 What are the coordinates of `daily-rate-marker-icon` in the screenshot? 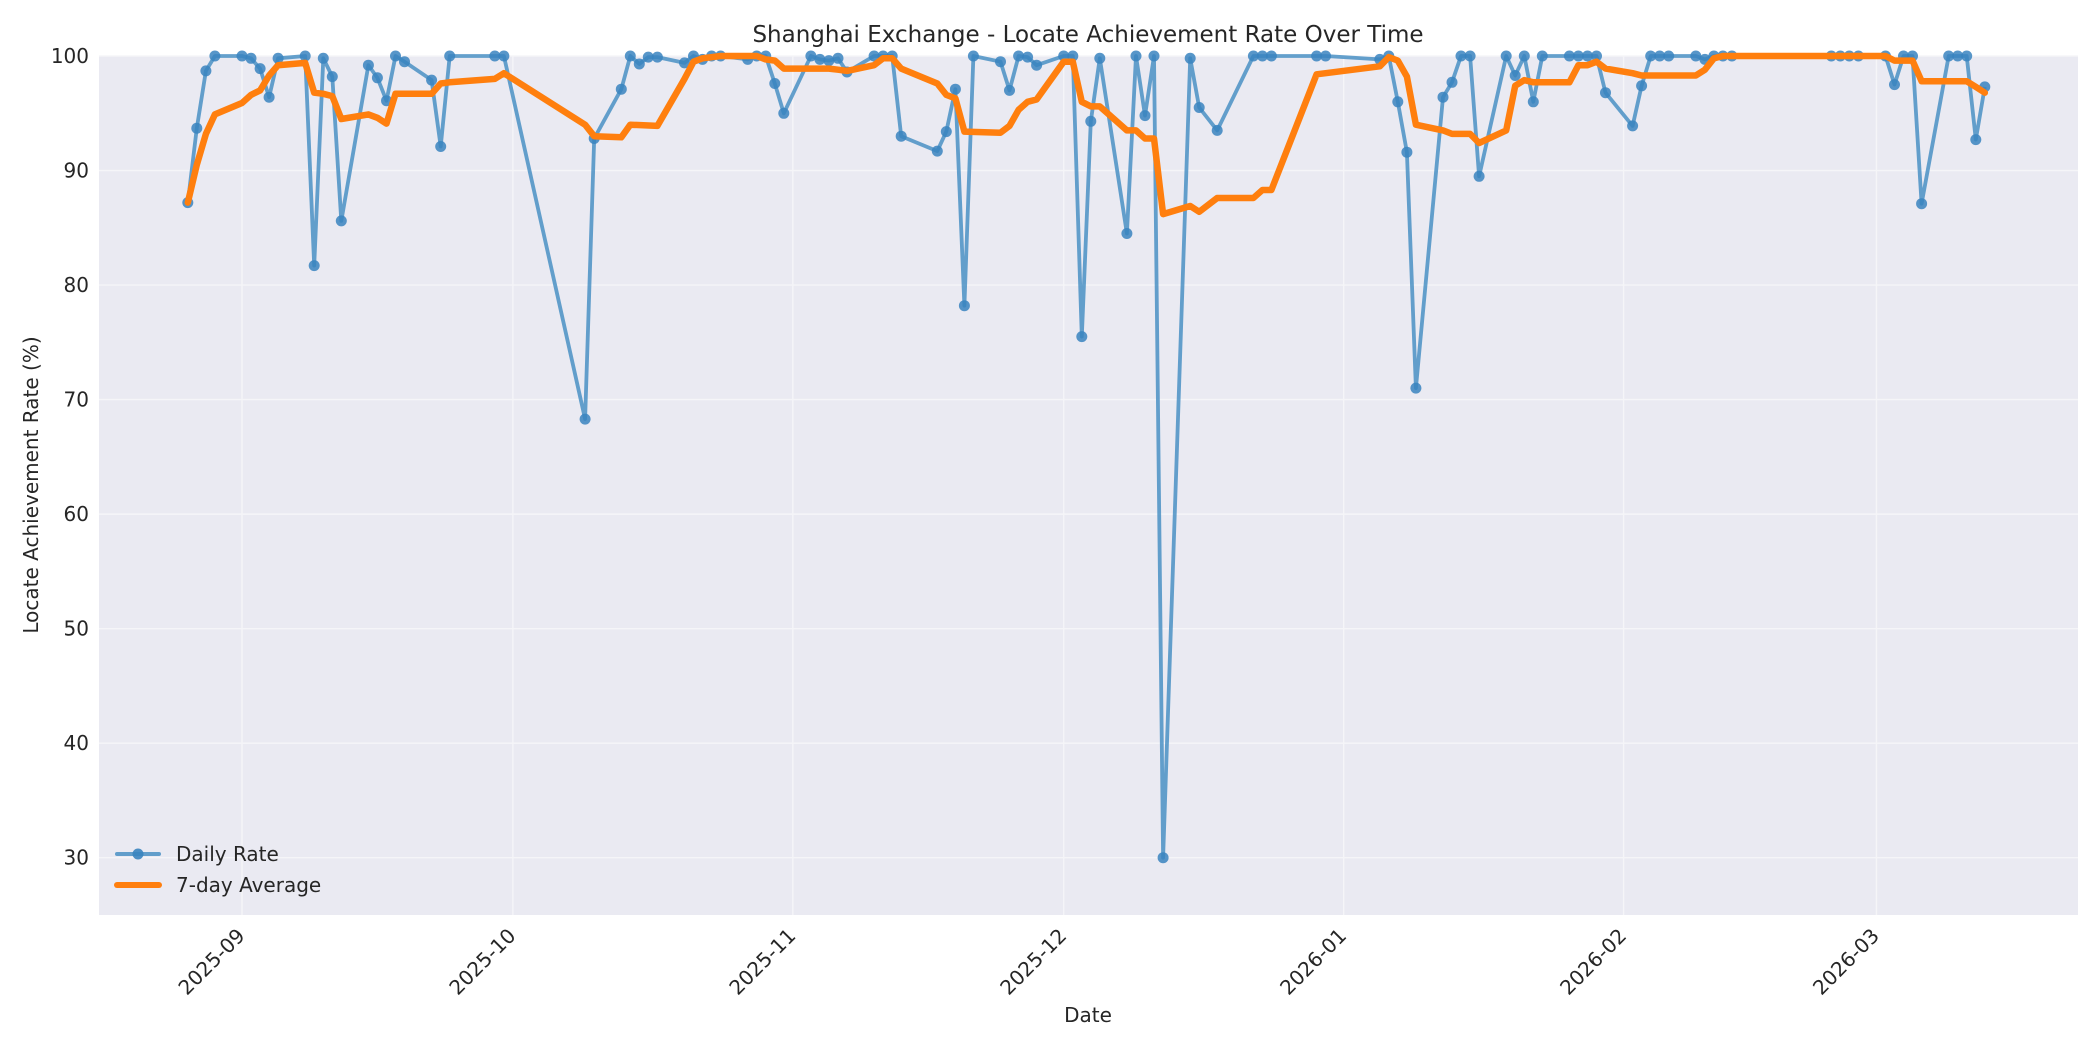 It's located at (138, 854).